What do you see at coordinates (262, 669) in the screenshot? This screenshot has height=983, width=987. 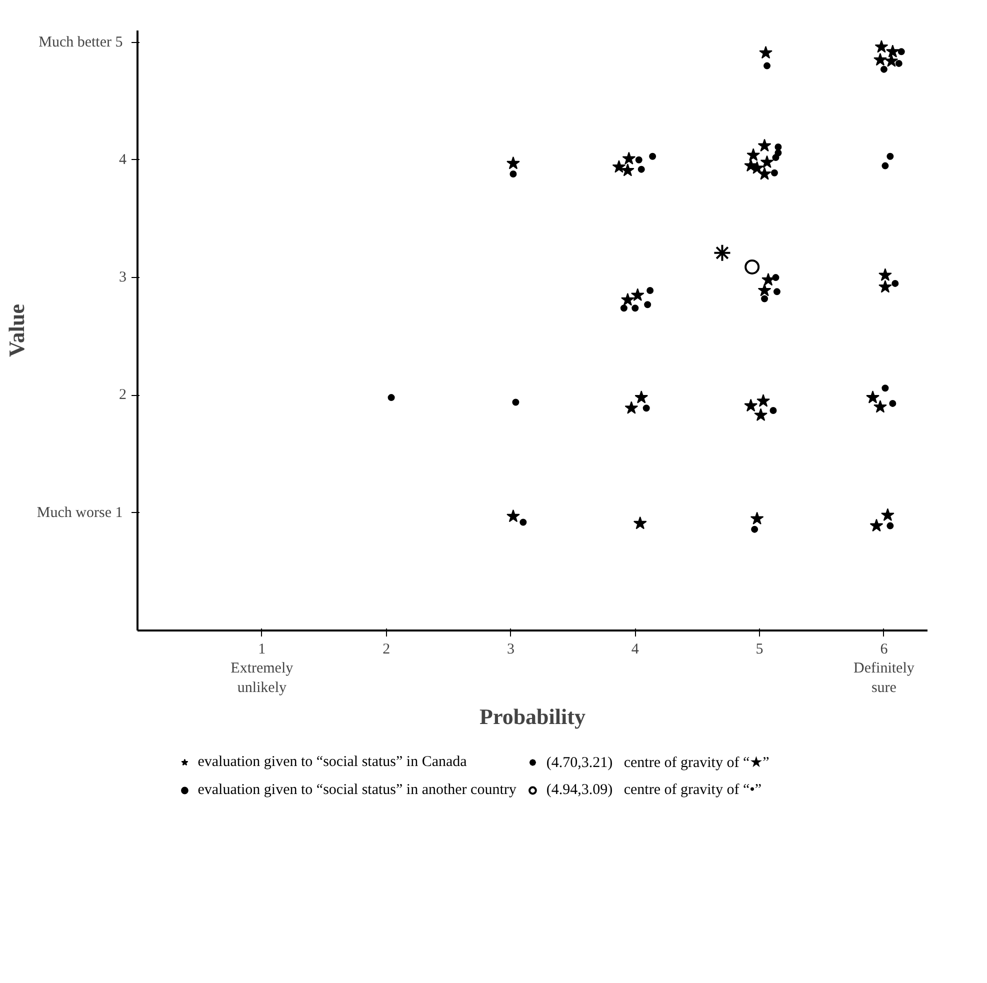 I see `x-tick-label: 1 Extremely unlikely` at bounding box center [262, 669].